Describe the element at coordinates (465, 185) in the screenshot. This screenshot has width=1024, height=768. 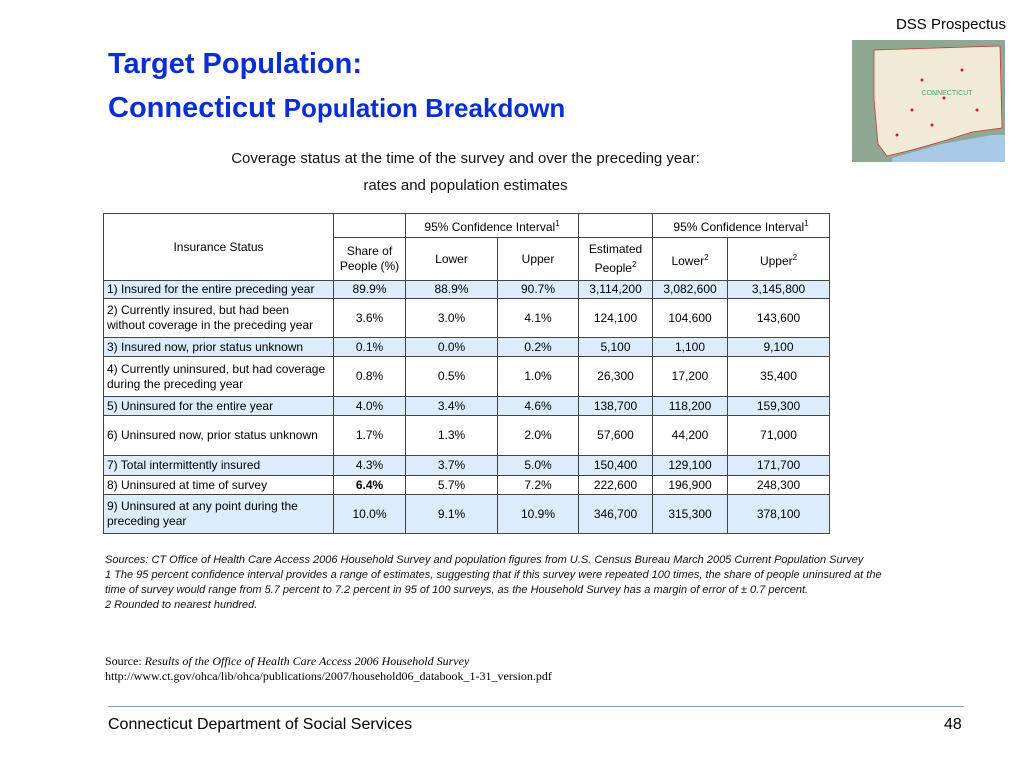
I see `table-caption: rates and population estimates` at that location.